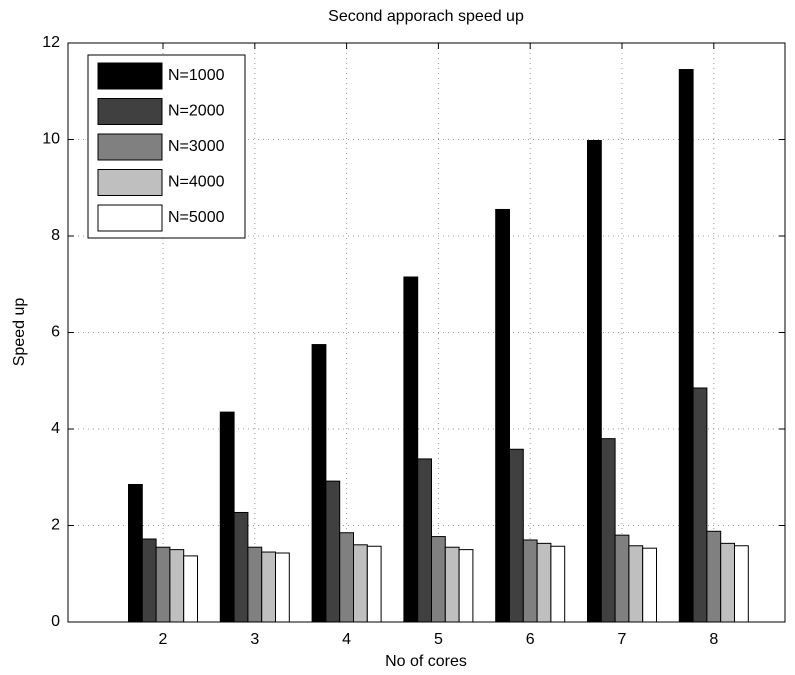  What do you see at coordinates (713, 639) in the screenshot?
I see `x-tick-label: 8` at bounding box center [713, 639].